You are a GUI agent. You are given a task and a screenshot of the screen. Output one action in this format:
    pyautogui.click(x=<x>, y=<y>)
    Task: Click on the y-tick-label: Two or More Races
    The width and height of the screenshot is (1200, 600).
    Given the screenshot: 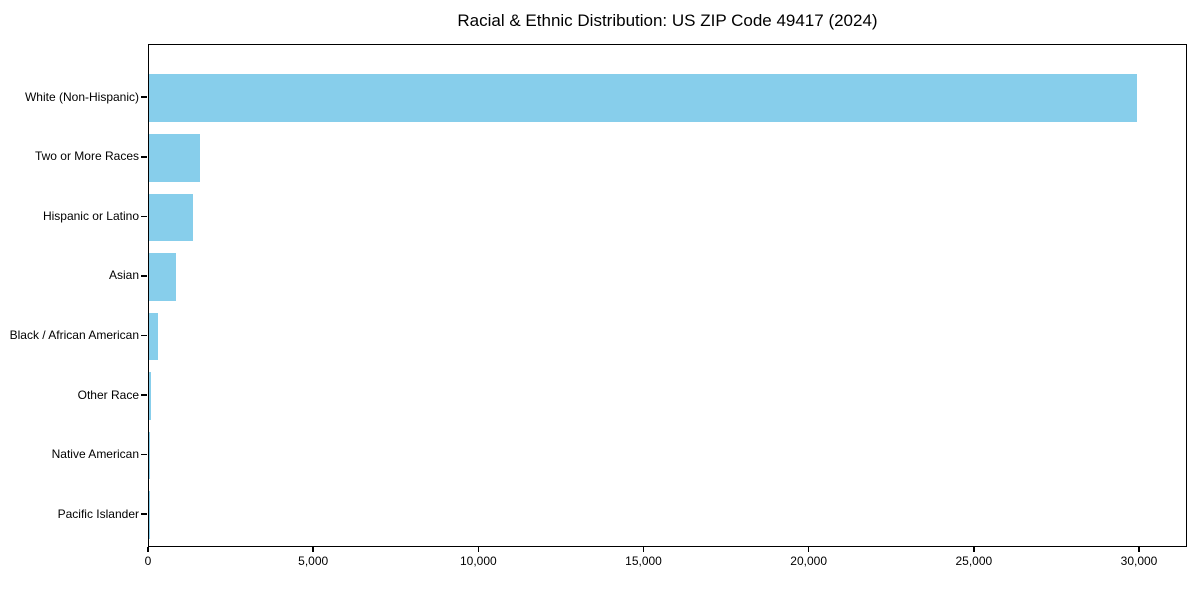 What is the action you would take?
    pyautogui.click(x=86, y=156)
    